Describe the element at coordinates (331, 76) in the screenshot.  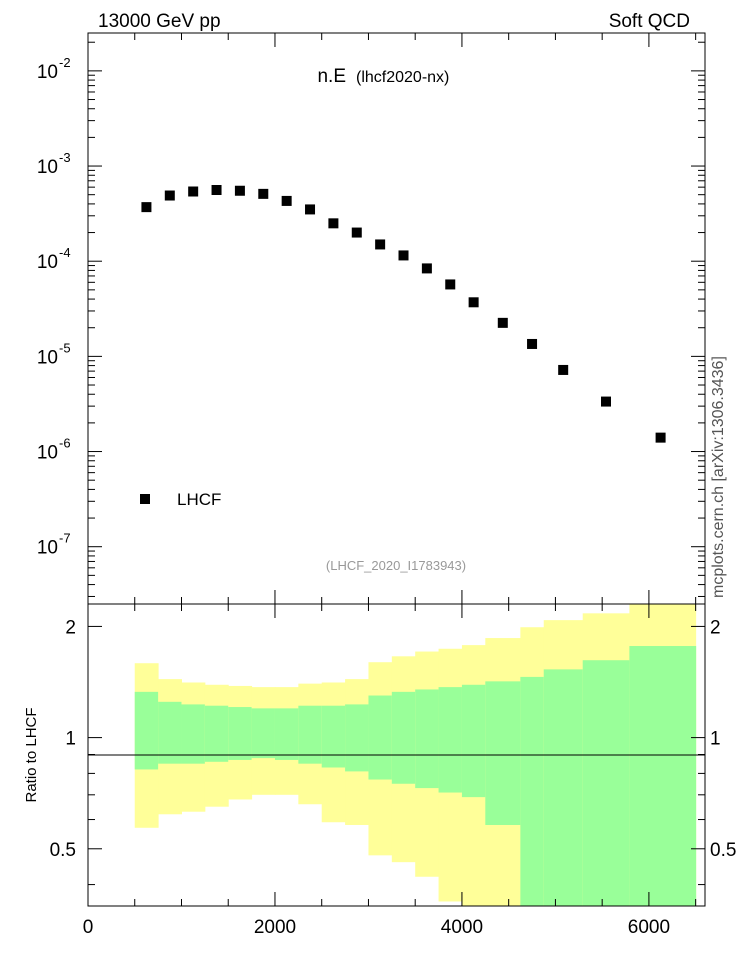
I see `chart-title: n.E` at that location.